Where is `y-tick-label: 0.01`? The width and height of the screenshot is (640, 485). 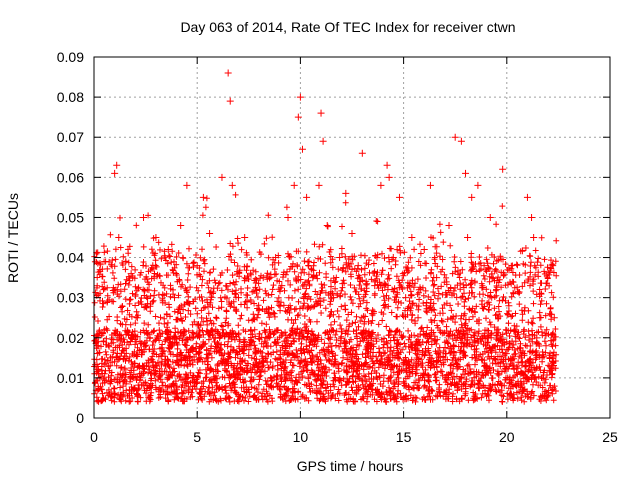 y-tick-label: 0.01 is located at coordinates (70, 378).